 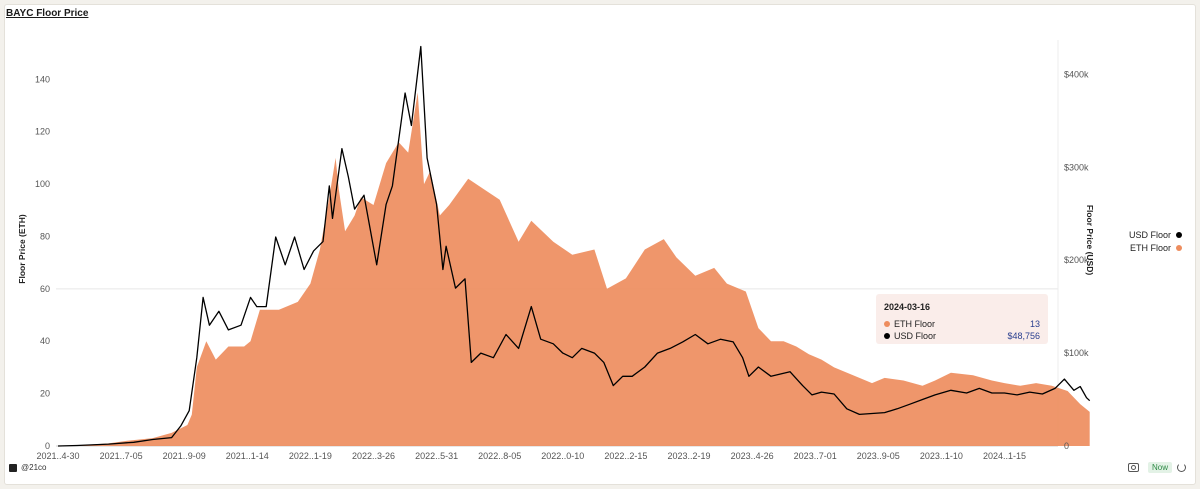 I want to click on x-tick-label: 2023..2-19, so click(x=688, y=456).